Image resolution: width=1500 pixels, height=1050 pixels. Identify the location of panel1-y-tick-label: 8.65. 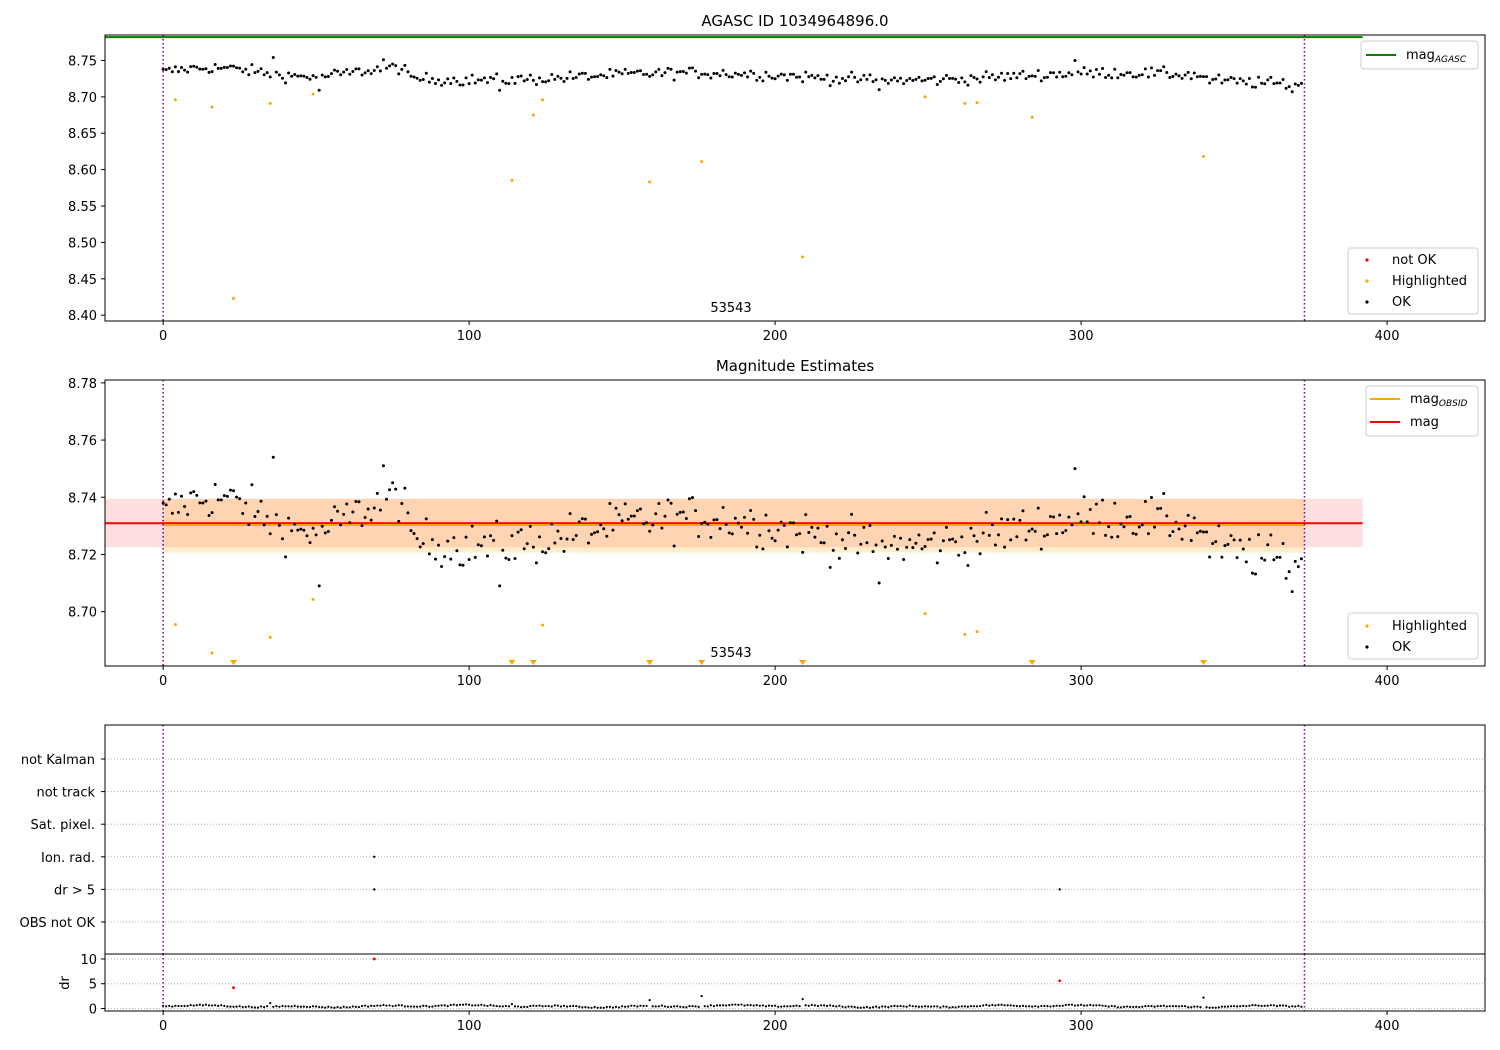
(82, 134).